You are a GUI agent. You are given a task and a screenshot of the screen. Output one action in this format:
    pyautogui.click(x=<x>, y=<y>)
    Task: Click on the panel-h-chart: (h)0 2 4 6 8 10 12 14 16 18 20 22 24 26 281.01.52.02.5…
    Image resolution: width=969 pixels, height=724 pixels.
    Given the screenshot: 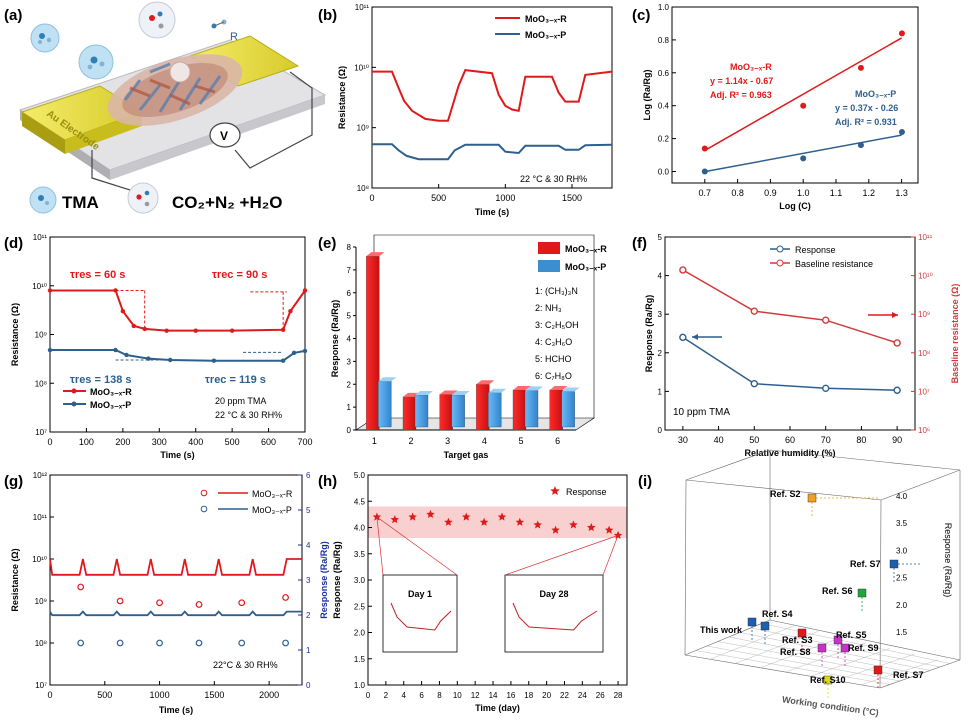 What is the action you would take?
    pyautogui.click(x=473, y=592)
    